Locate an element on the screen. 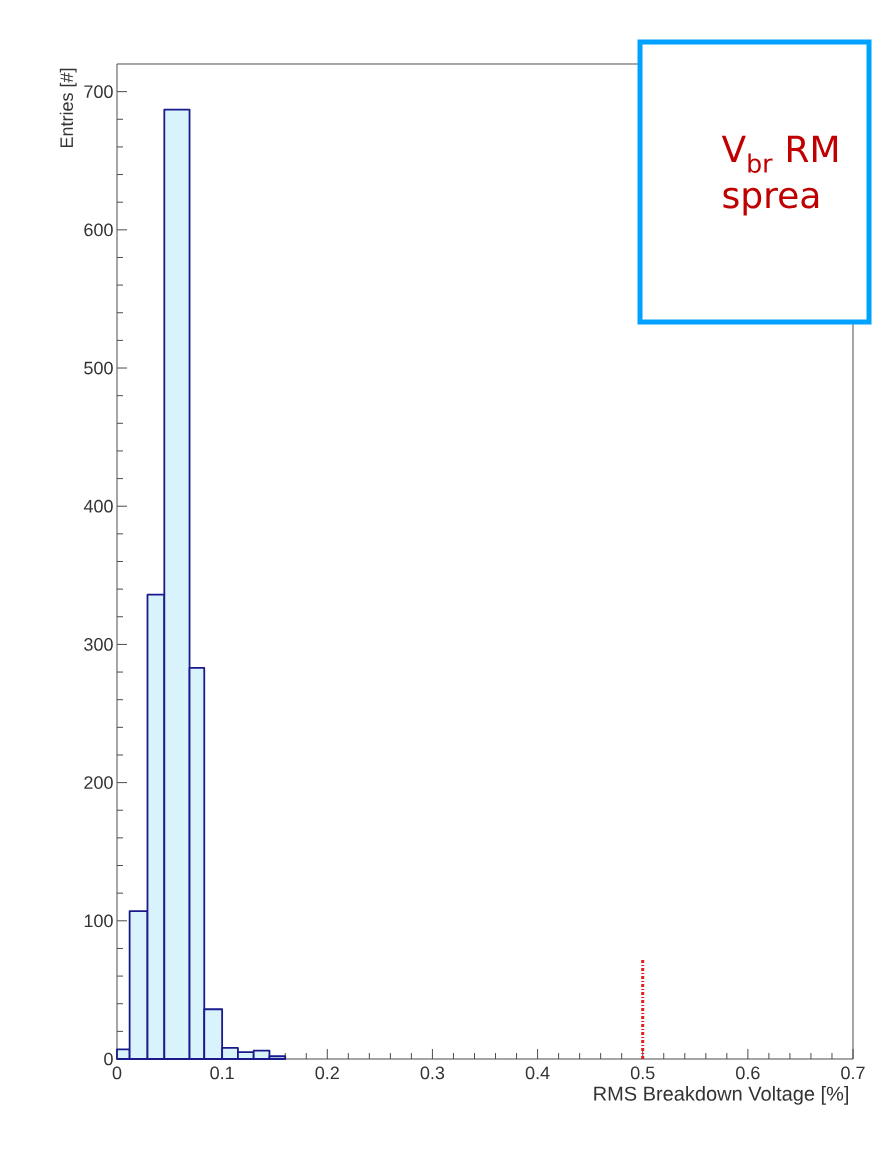 The image size is (872, 1152). y-tick-label: 500 is located at coordinates (98, 368).